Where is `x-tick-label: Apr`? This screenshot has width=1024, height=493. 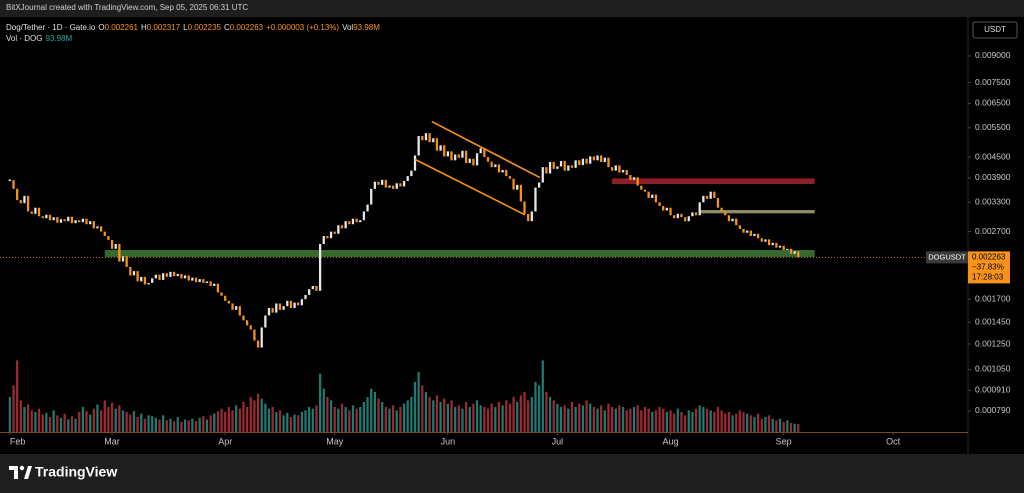 x-tick-label: Apr is located at coordinates (225, 441).